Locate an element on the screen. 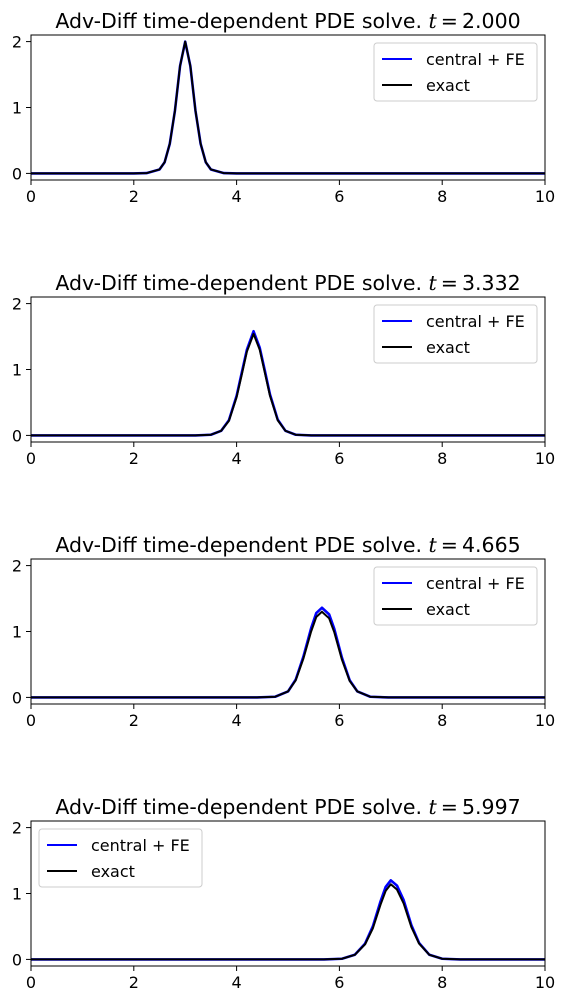  series-line-central-fe is located at coordinates (288, 920).